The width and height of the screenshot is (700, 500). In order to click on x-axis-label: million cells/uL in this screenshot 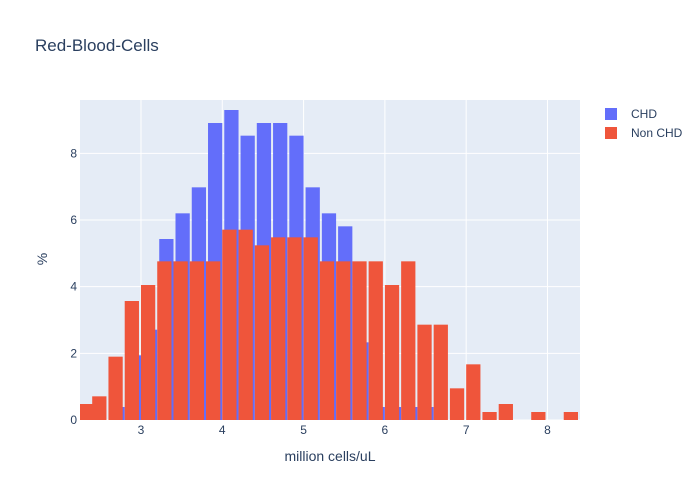, I will do `click(329, 456)`.